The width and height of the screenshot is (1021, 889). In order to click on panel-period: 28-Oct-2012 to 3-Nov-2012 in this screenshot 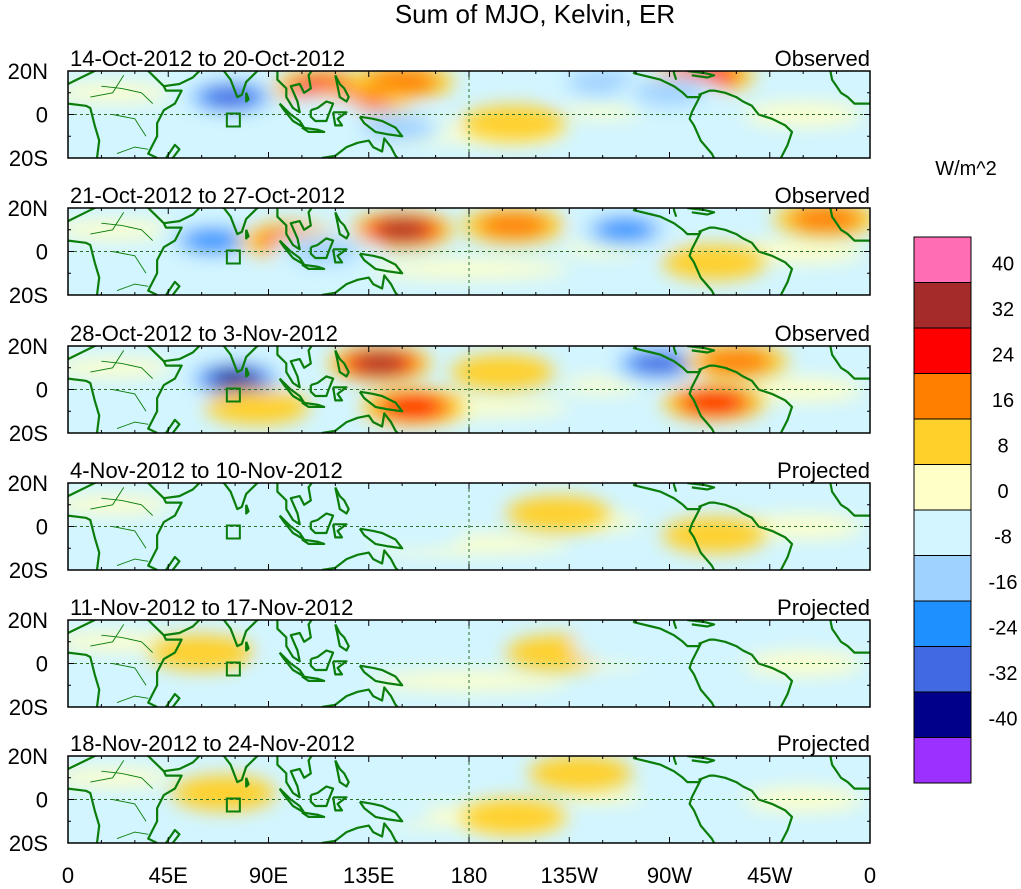, I will do `click(204, 333)`.